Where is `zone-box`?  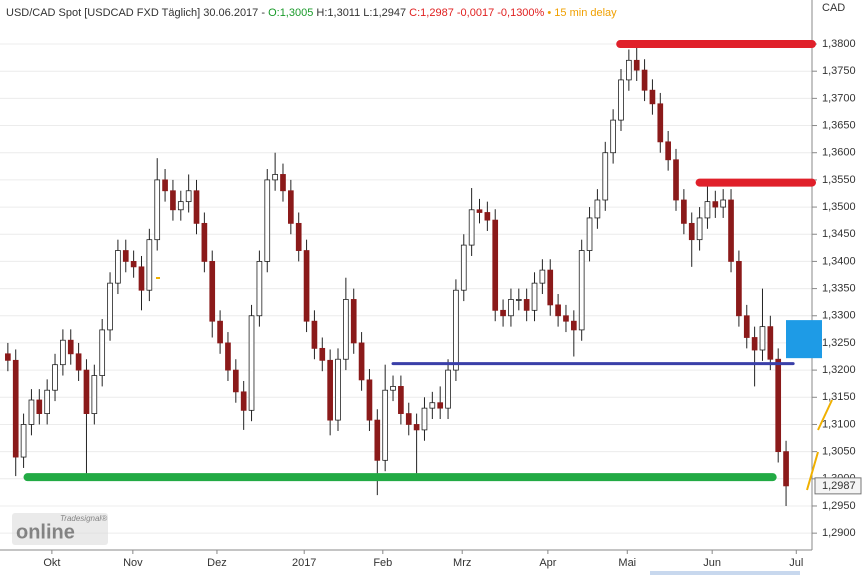 zone-box is located at coordinates (804, 339).